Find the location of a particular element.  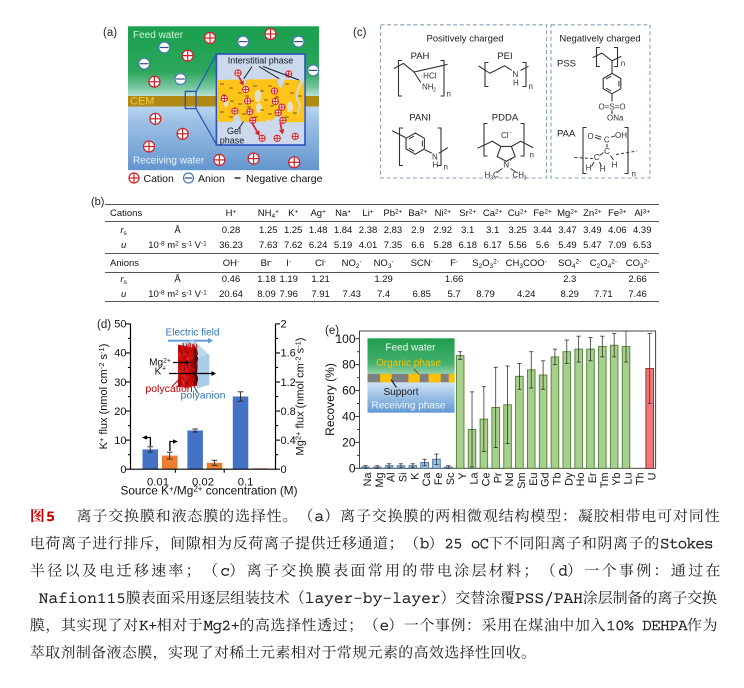

svg-text: Ce is located at coordinates (487, 480).